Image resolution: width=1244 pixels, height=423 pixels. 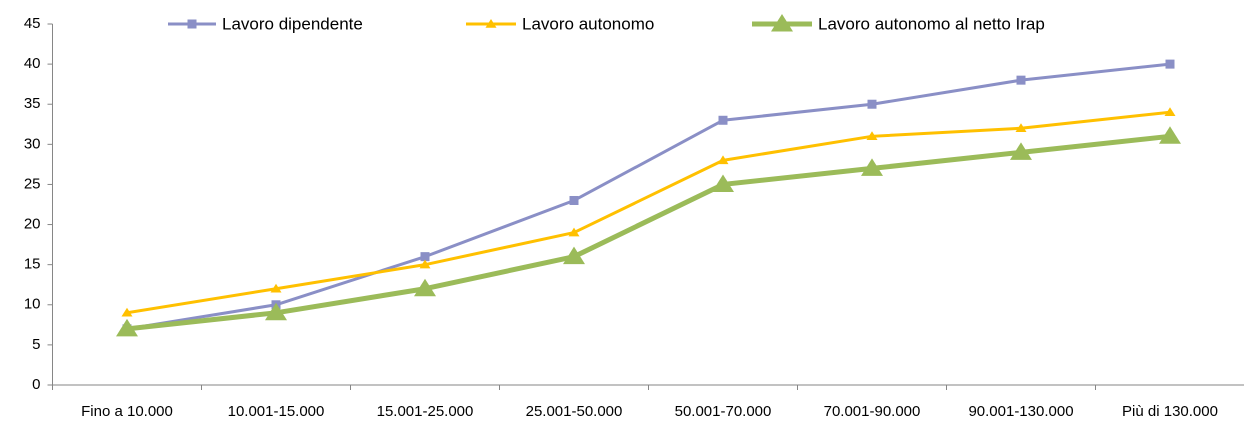 What do you see at coordinates (425, 411) in the screenshot?
I see `x-tick-label: 15.001-25.000` at bounding box center [425, 411].